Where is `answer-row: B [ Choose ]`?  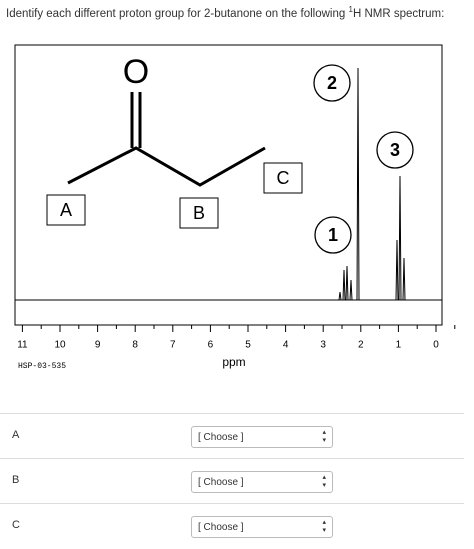 answer-row: B [ Choose ] is located at coordinates (232, 481).